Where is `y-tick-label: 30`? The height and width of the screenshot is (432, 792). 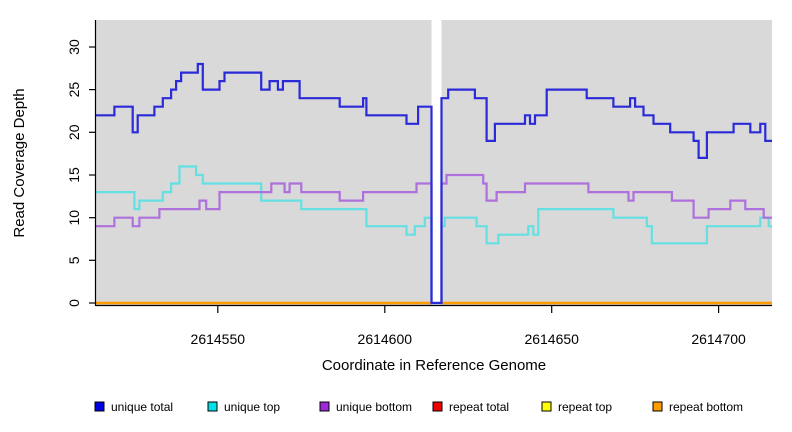 y-tick-label: 30 is located at coordinates (74, 47).